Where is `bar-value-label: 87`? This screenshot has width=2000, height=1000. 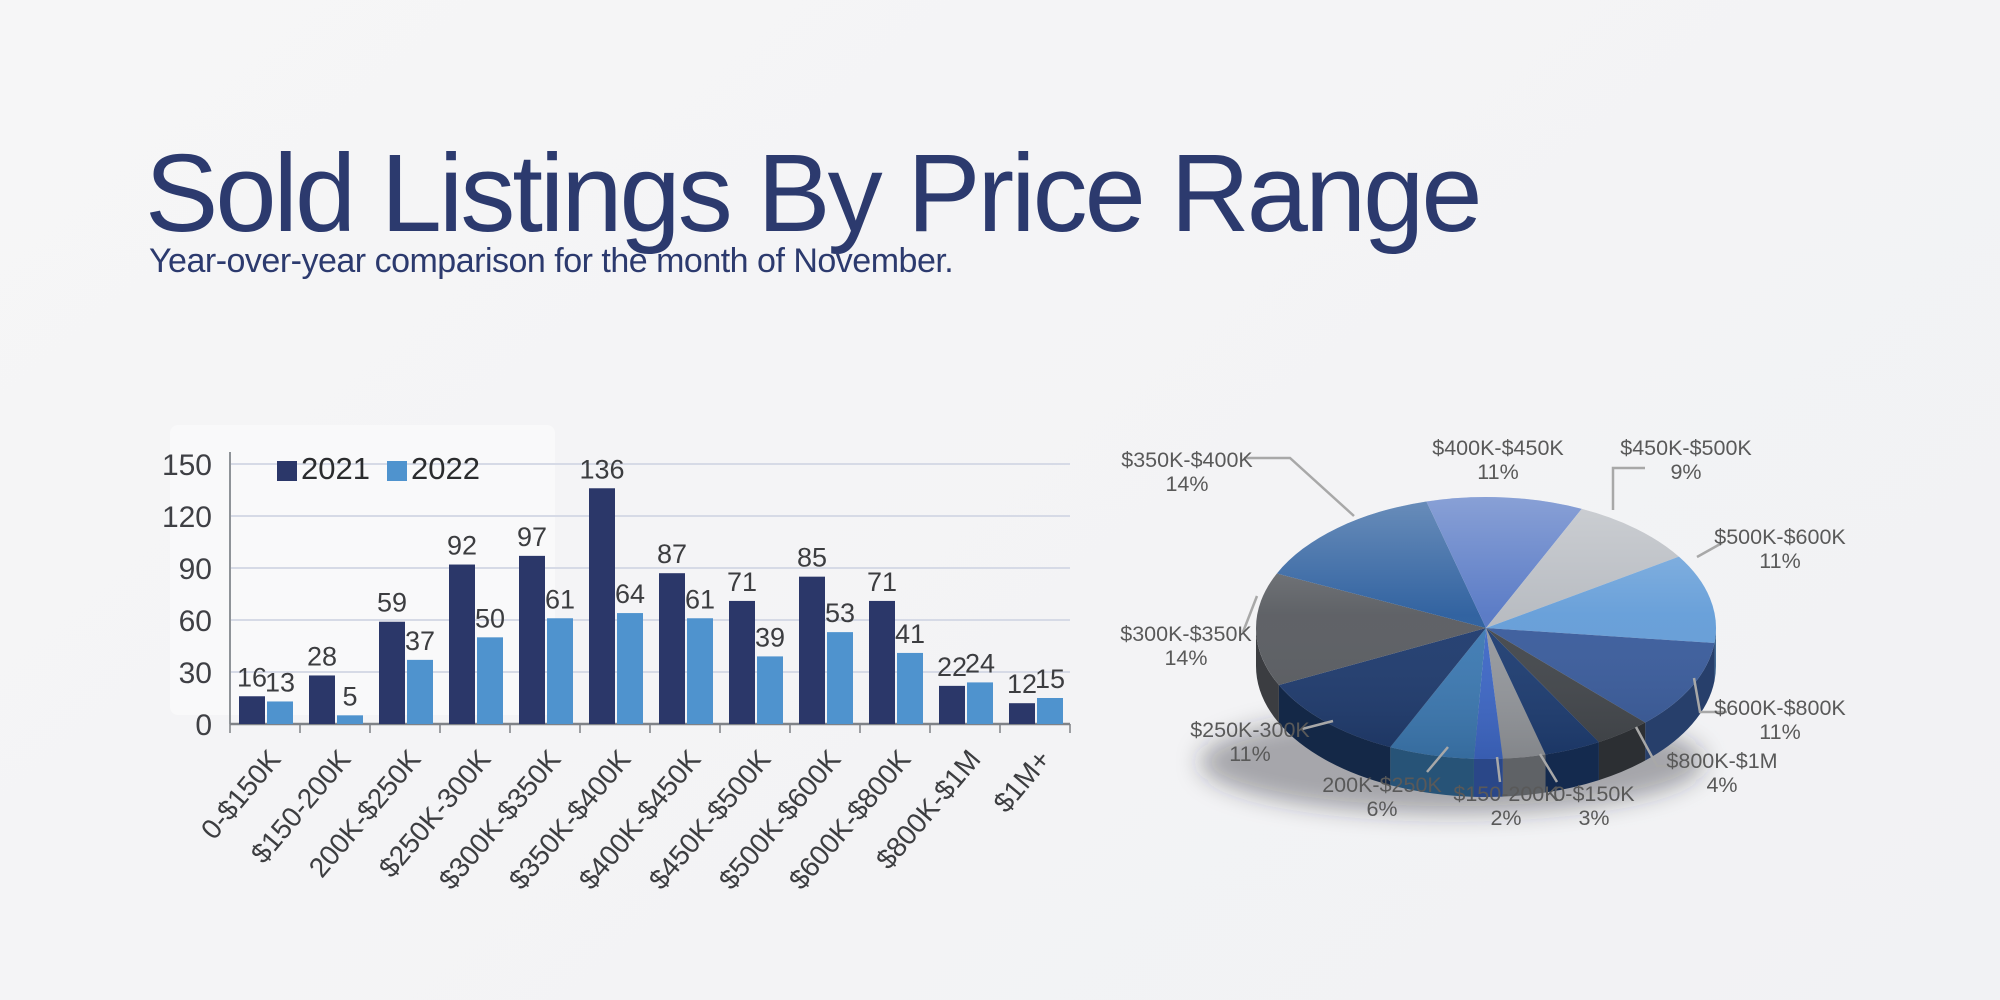 bar-value-label: 87 is located at coordinates (672, 554).